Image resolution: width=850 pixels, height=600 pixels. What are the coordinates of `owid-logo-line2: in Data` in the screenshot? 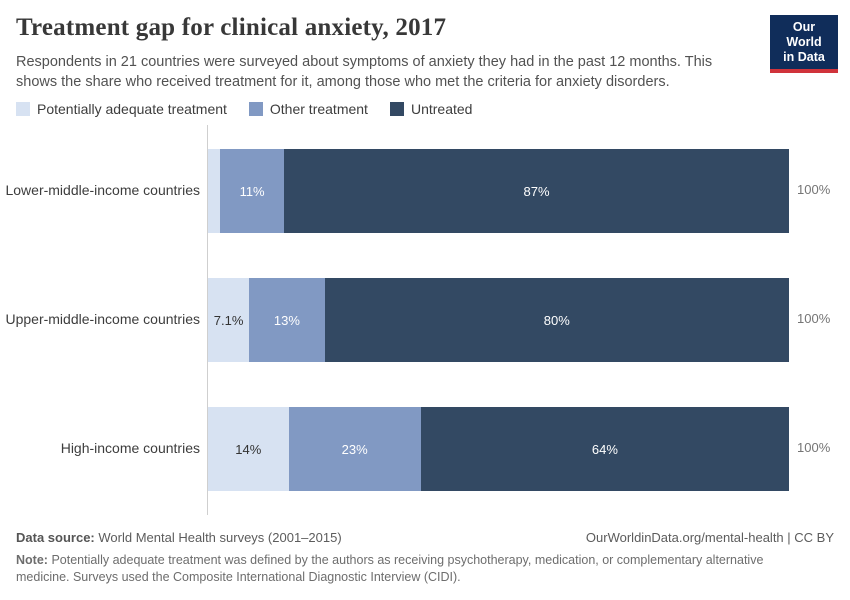 It's located at (804, 57).